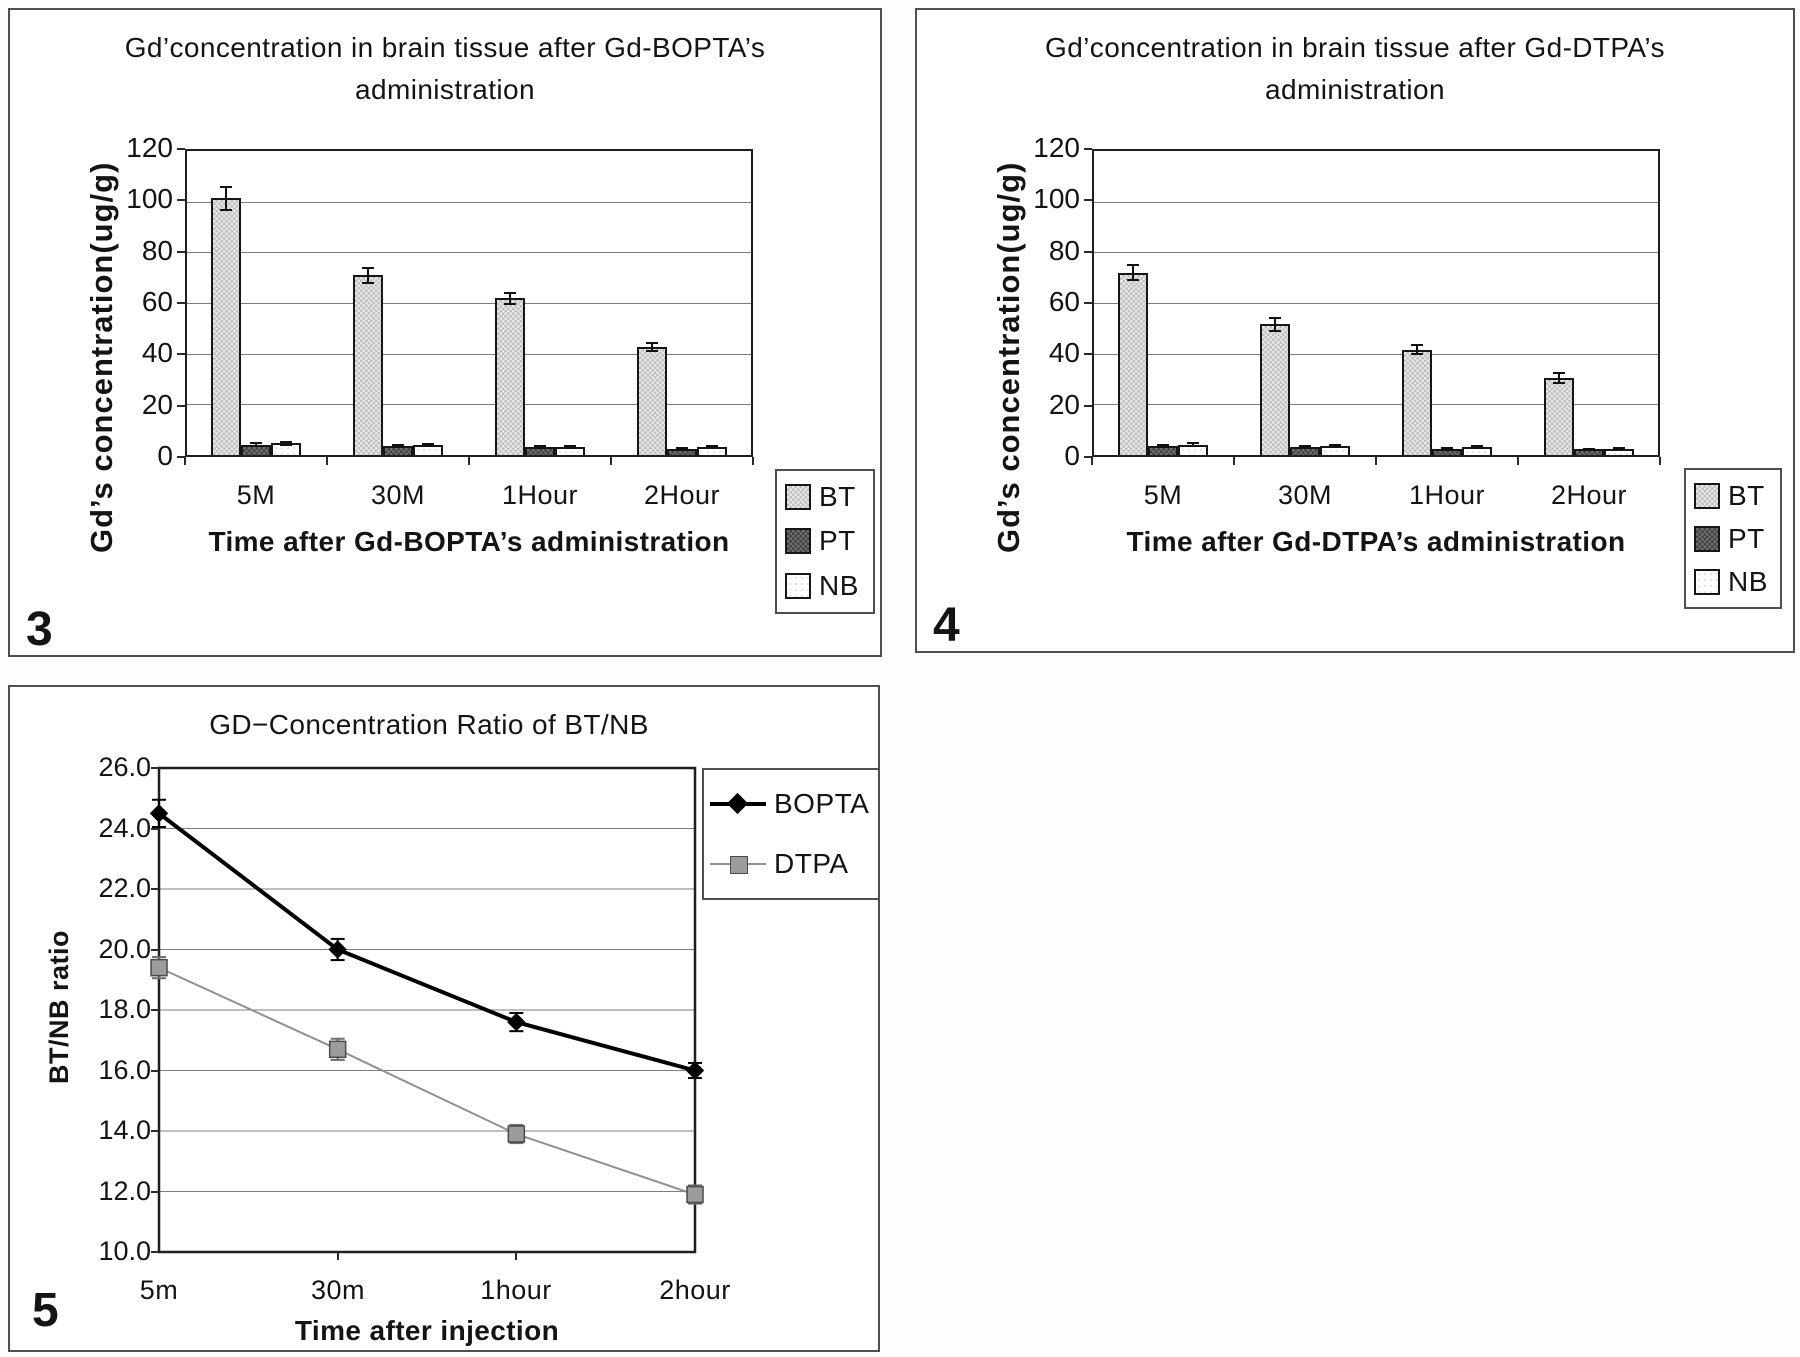 This screenshot has width=1800, height=1357. Describe the element at coordinates (712, 446) in the screenshot. I see `error-cap-top-NB-2Hour` at that location.